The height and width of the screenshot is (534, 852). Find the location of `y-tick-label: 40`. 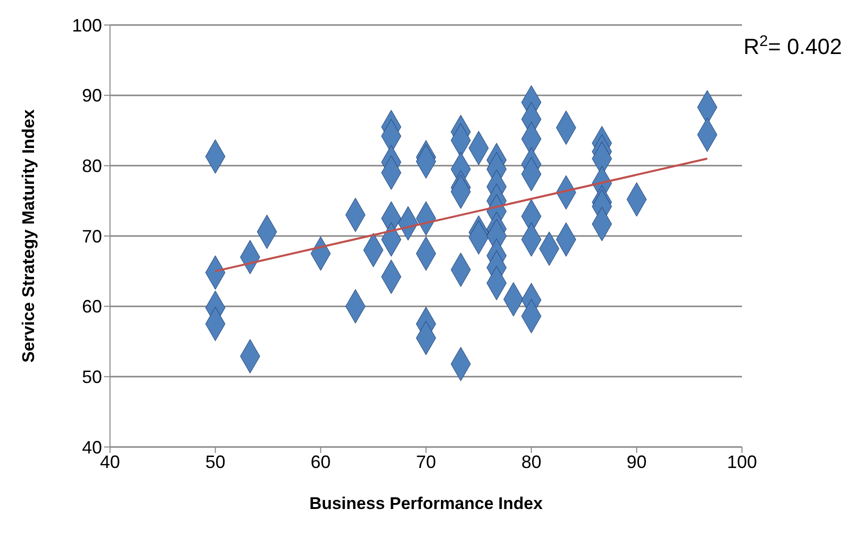

y-tick-label: 40 is located at coordinates (92, 447).